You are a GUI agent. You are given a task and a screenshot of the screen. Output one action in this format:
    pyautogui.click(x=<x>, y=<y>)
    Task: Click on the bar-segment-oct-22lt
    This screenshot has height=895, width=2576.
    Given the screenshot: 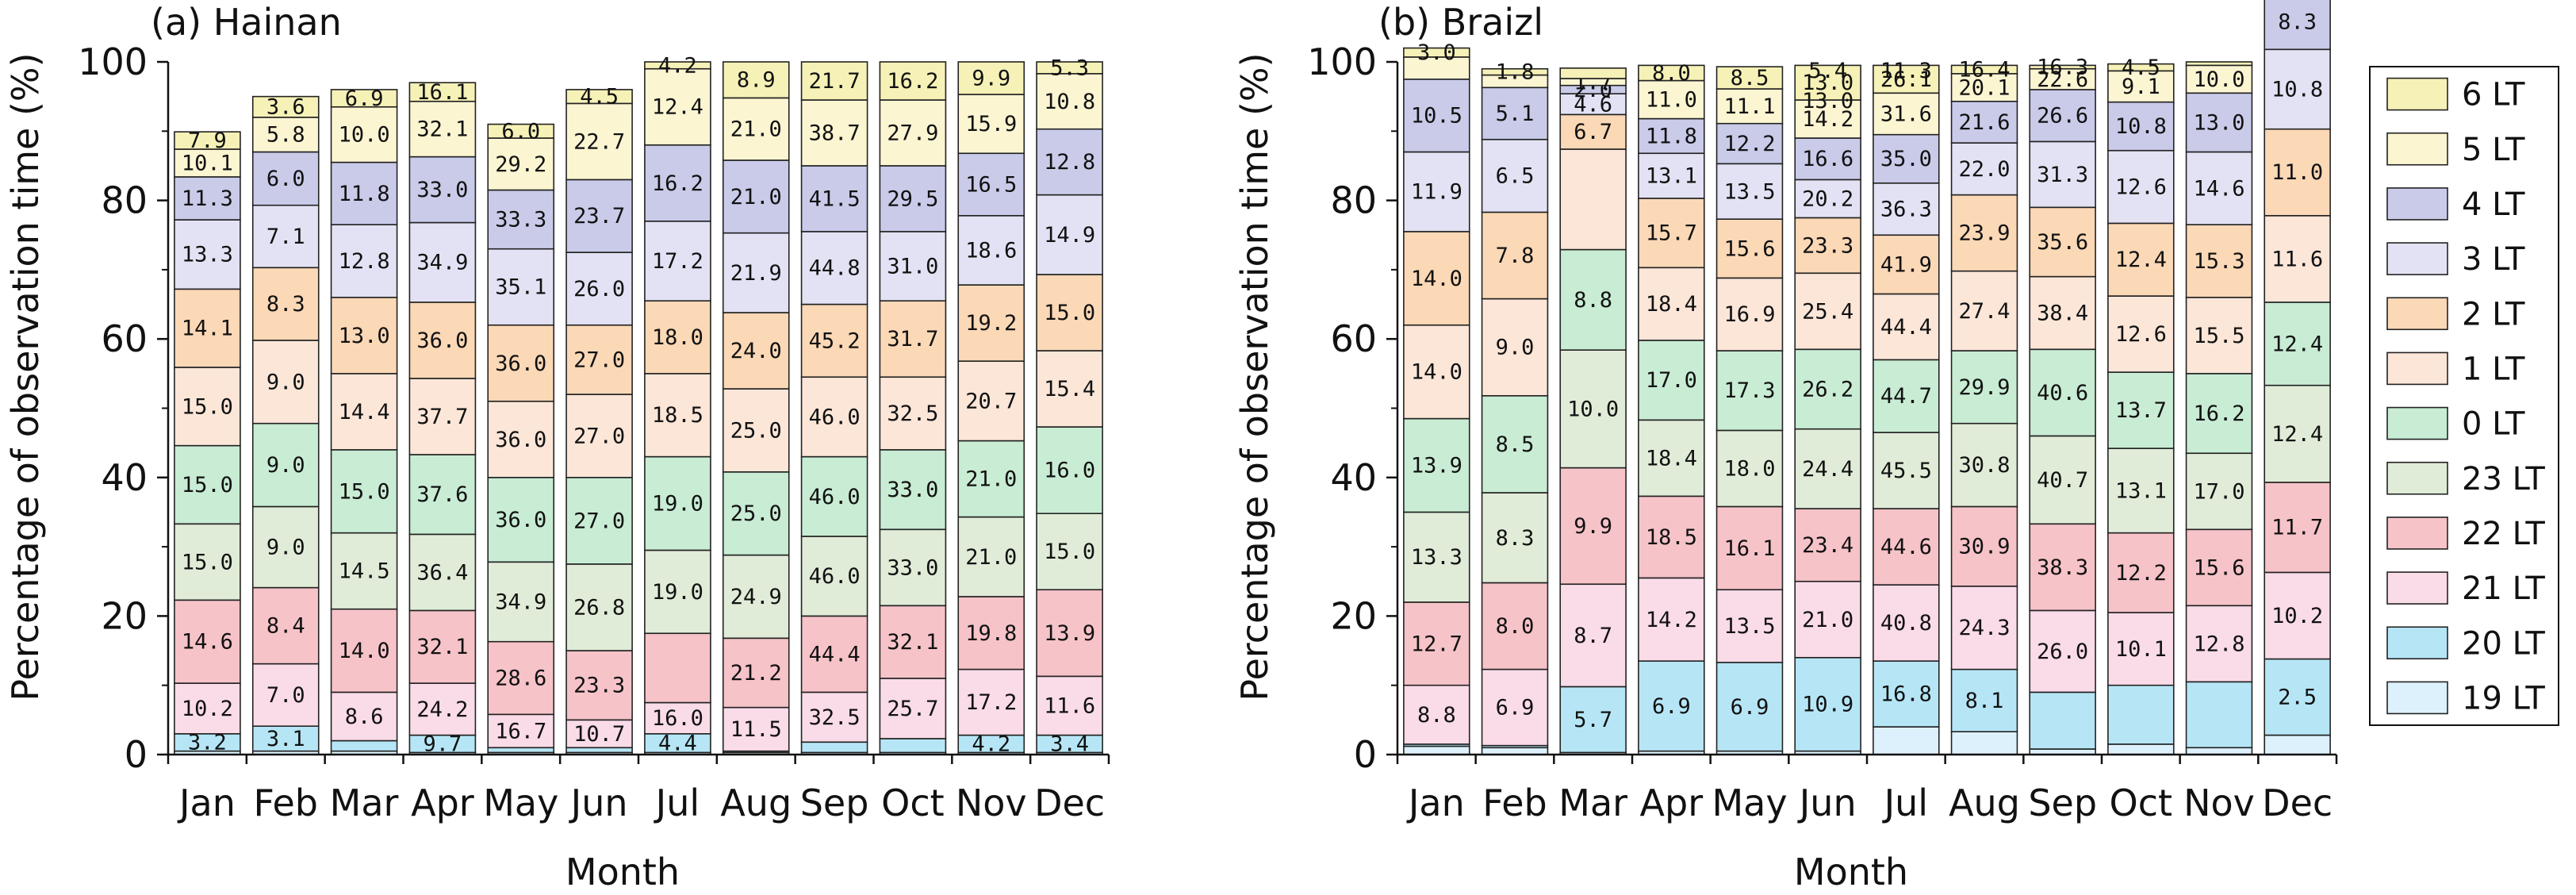 What is the action you would take?
    pyautogui.click(x=913, y=642)
    